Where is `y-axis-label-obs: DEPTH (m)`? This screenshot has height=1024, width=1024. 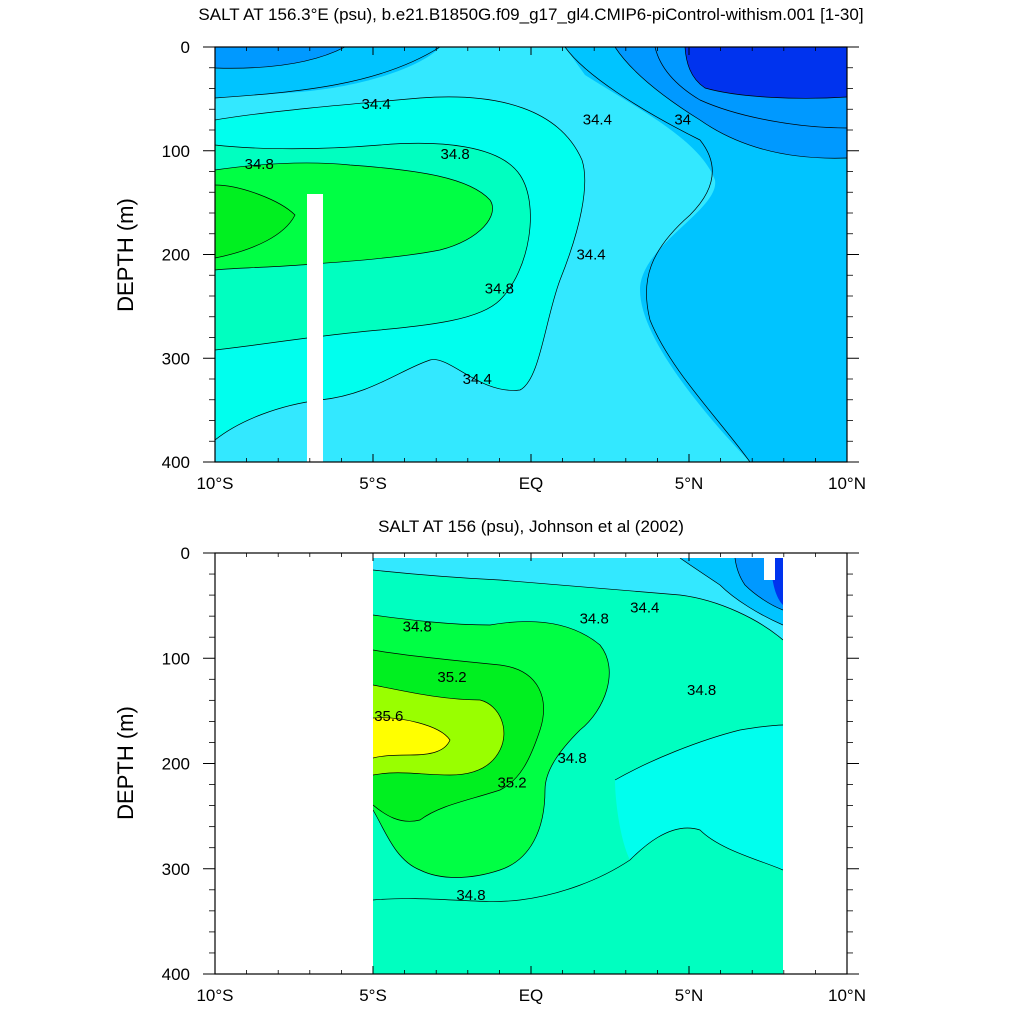 y-axis-label-obs: DEPTH (m) is located at coordinates (125, 763).